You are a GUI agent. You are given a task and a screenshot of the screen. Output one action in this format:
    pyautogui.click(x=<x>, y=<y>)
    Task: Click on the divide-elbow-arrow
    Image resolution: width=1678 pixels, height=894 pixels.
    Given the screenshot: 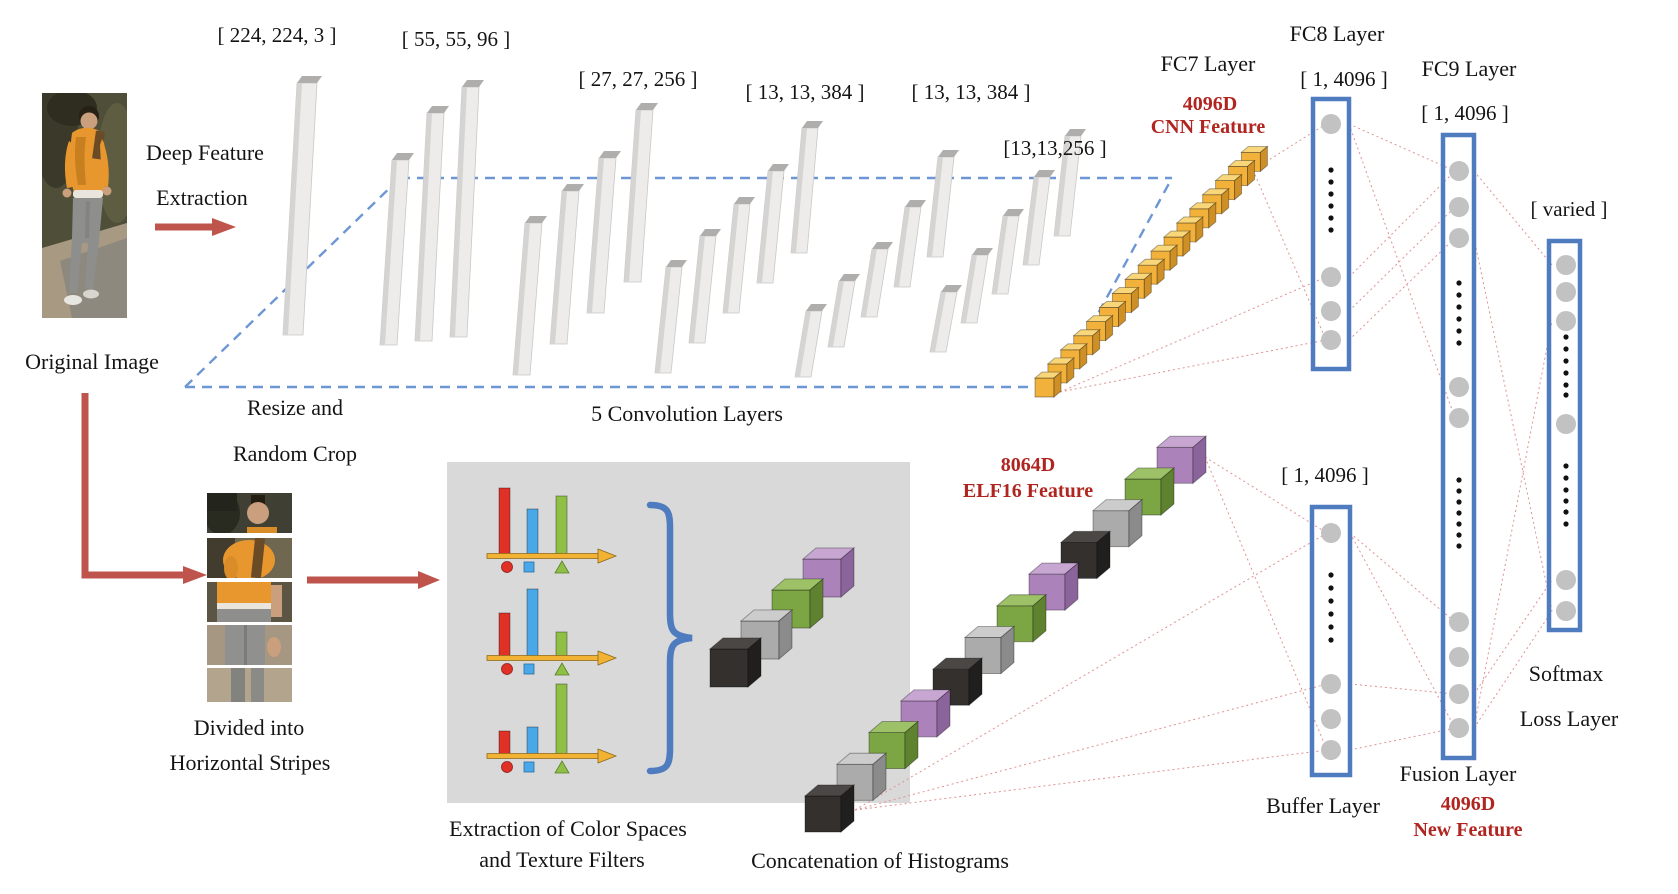 What is the action you would take?
    pyautogui.click(x=144, y=488)
    